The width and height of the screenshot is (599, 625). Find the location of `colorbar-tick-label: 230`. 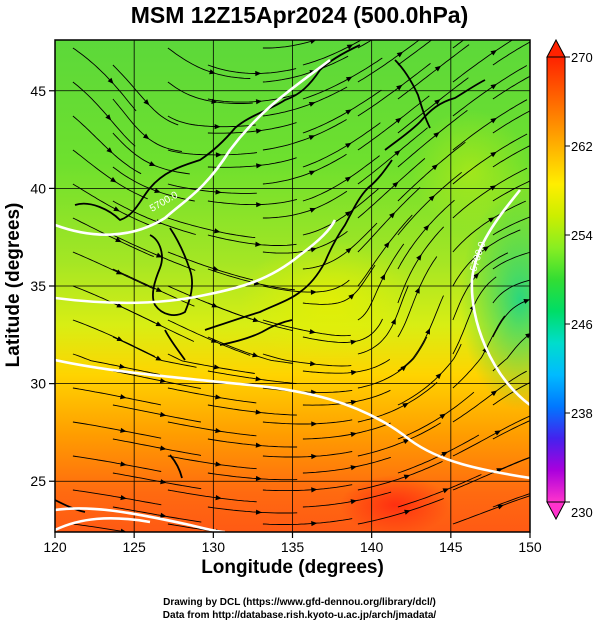

colorbar-tick-label: 230 is located at coordinates (582, 512).